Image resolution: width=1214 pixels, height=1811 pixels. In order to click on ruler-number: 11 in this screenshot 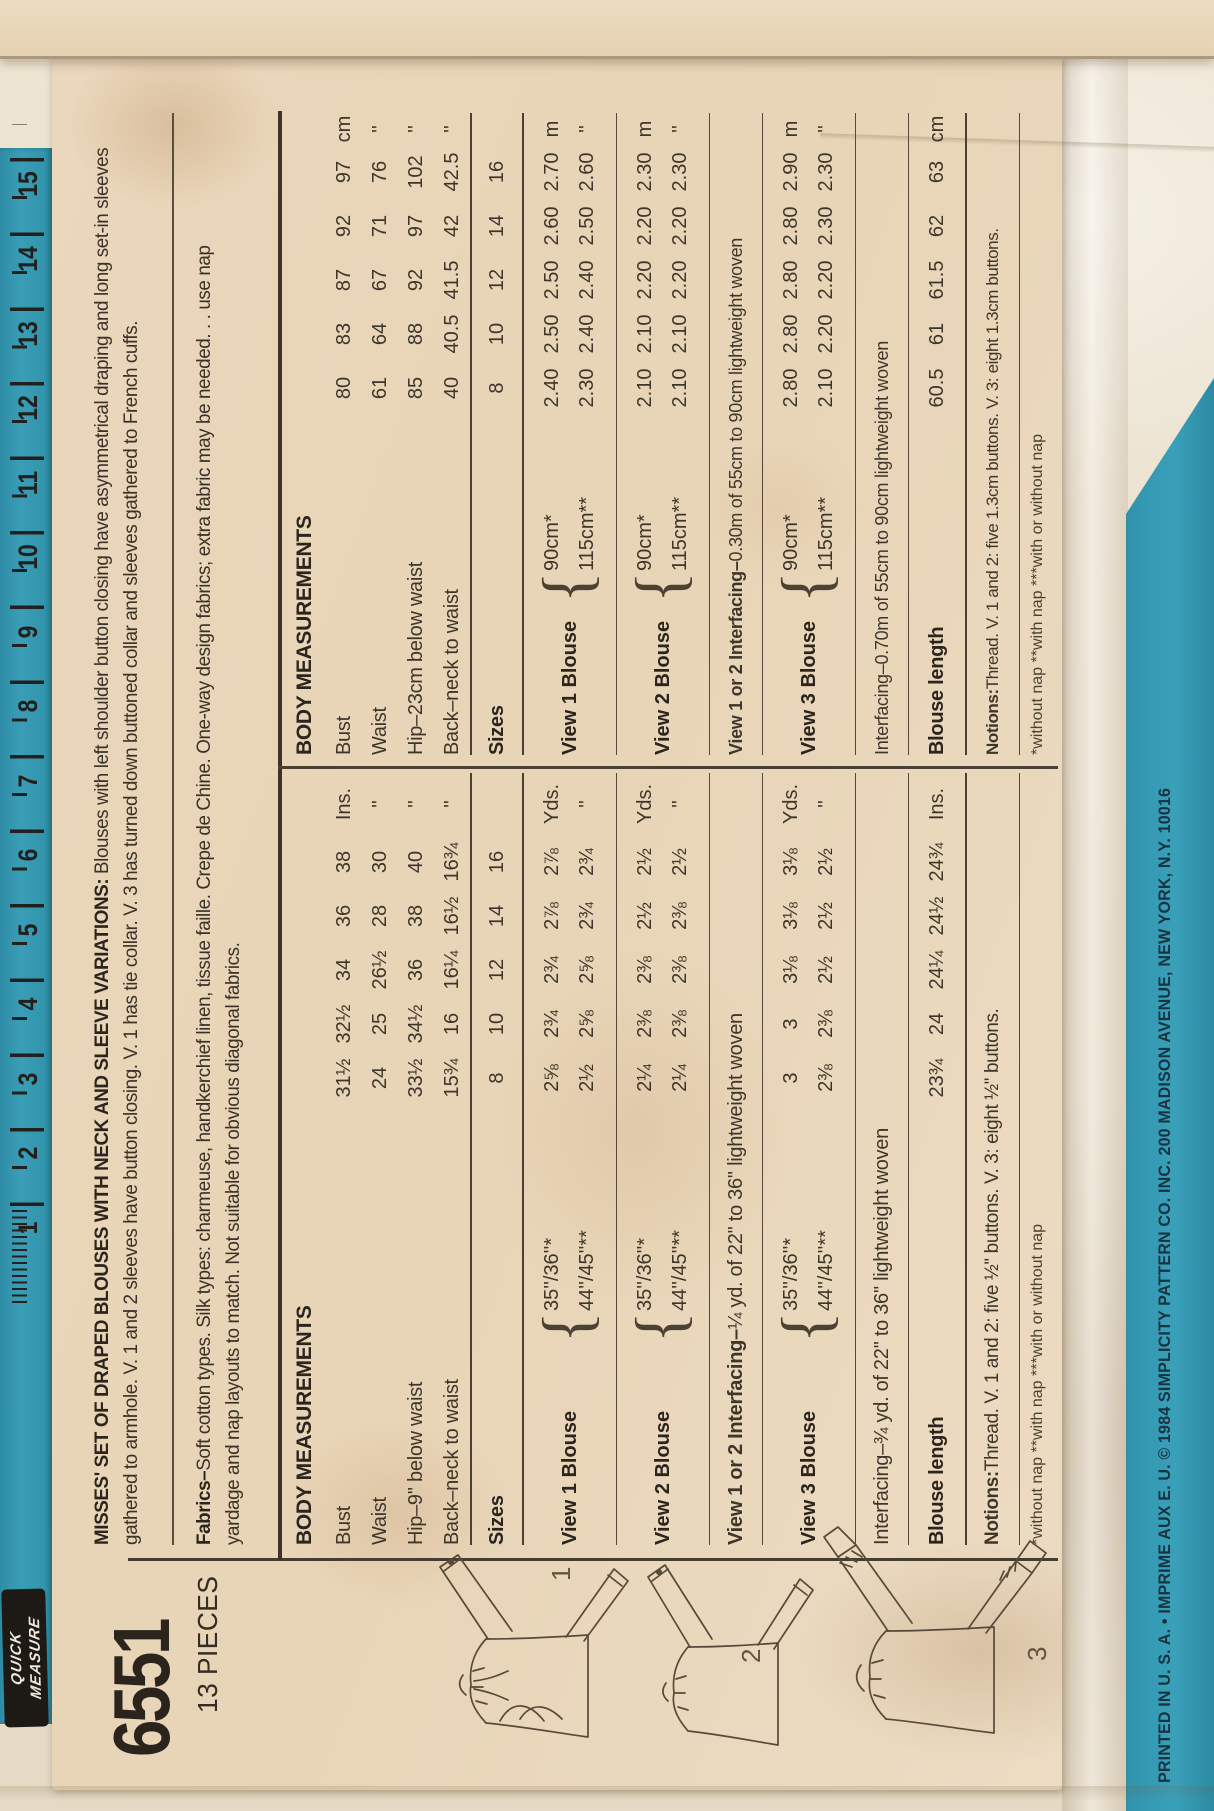, I will do `click(28, 483)`.